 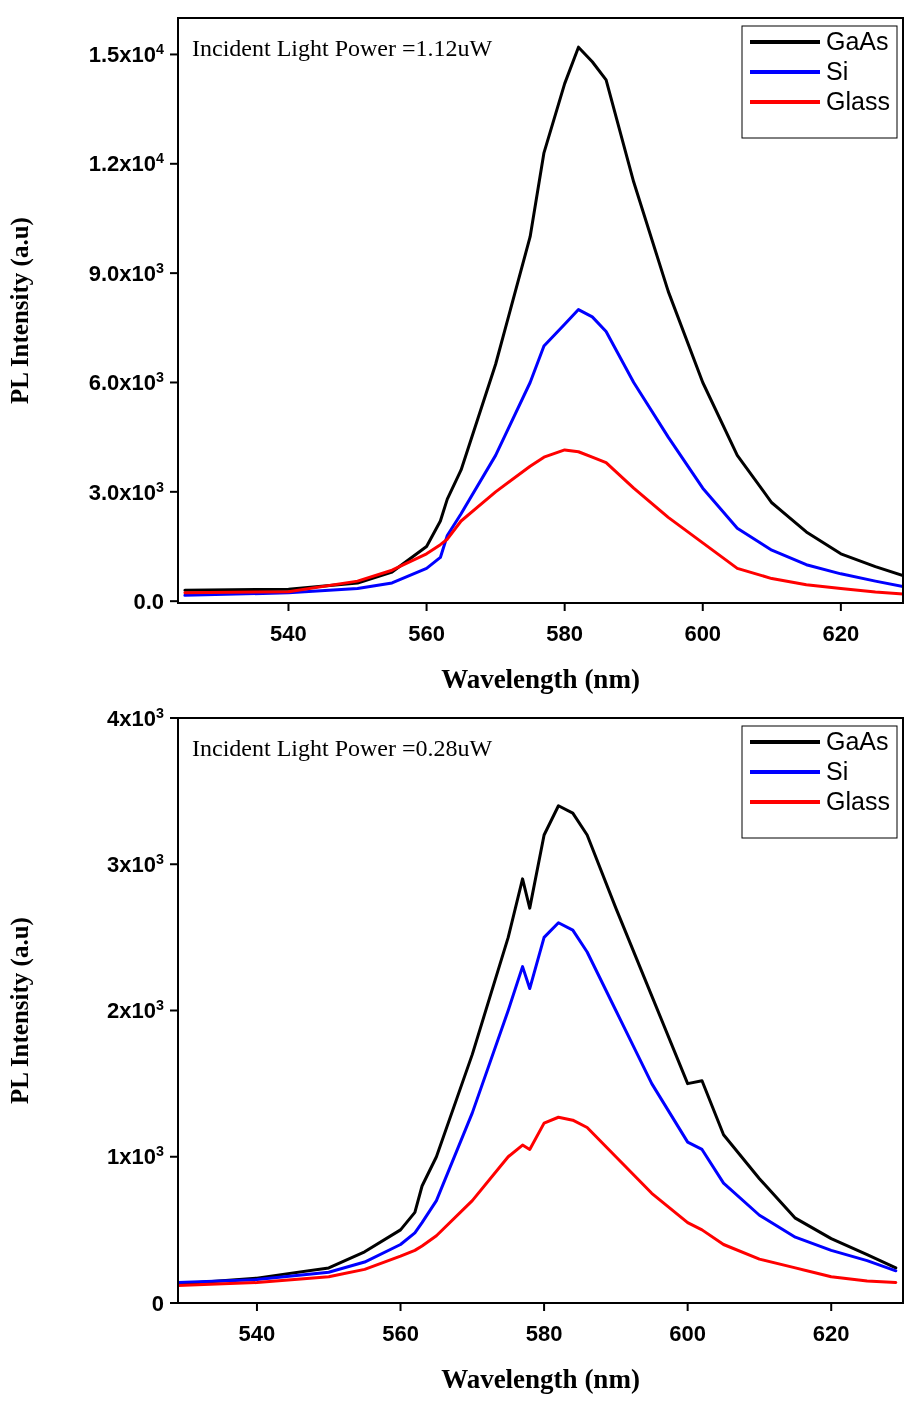 I want to click on y-tick-label: 0.0, so click(x=148, y=601).